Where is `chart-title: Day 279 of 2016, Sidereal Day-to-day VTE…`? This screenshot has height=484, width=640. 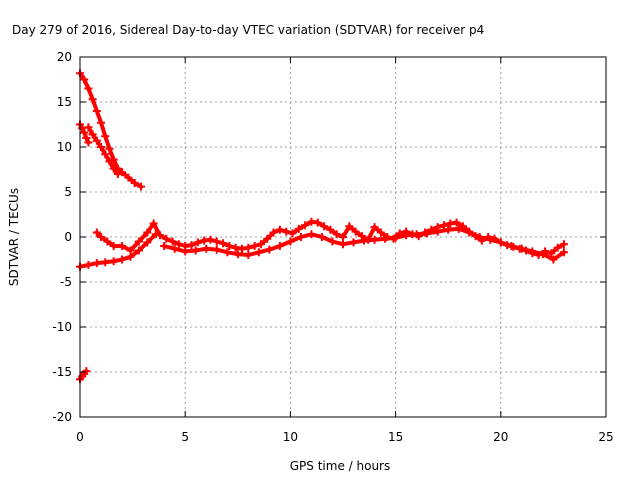 chart-title: Day 279 of 2016, Sidereal Day-to-day VTE… is located at coordinates (248, 30).